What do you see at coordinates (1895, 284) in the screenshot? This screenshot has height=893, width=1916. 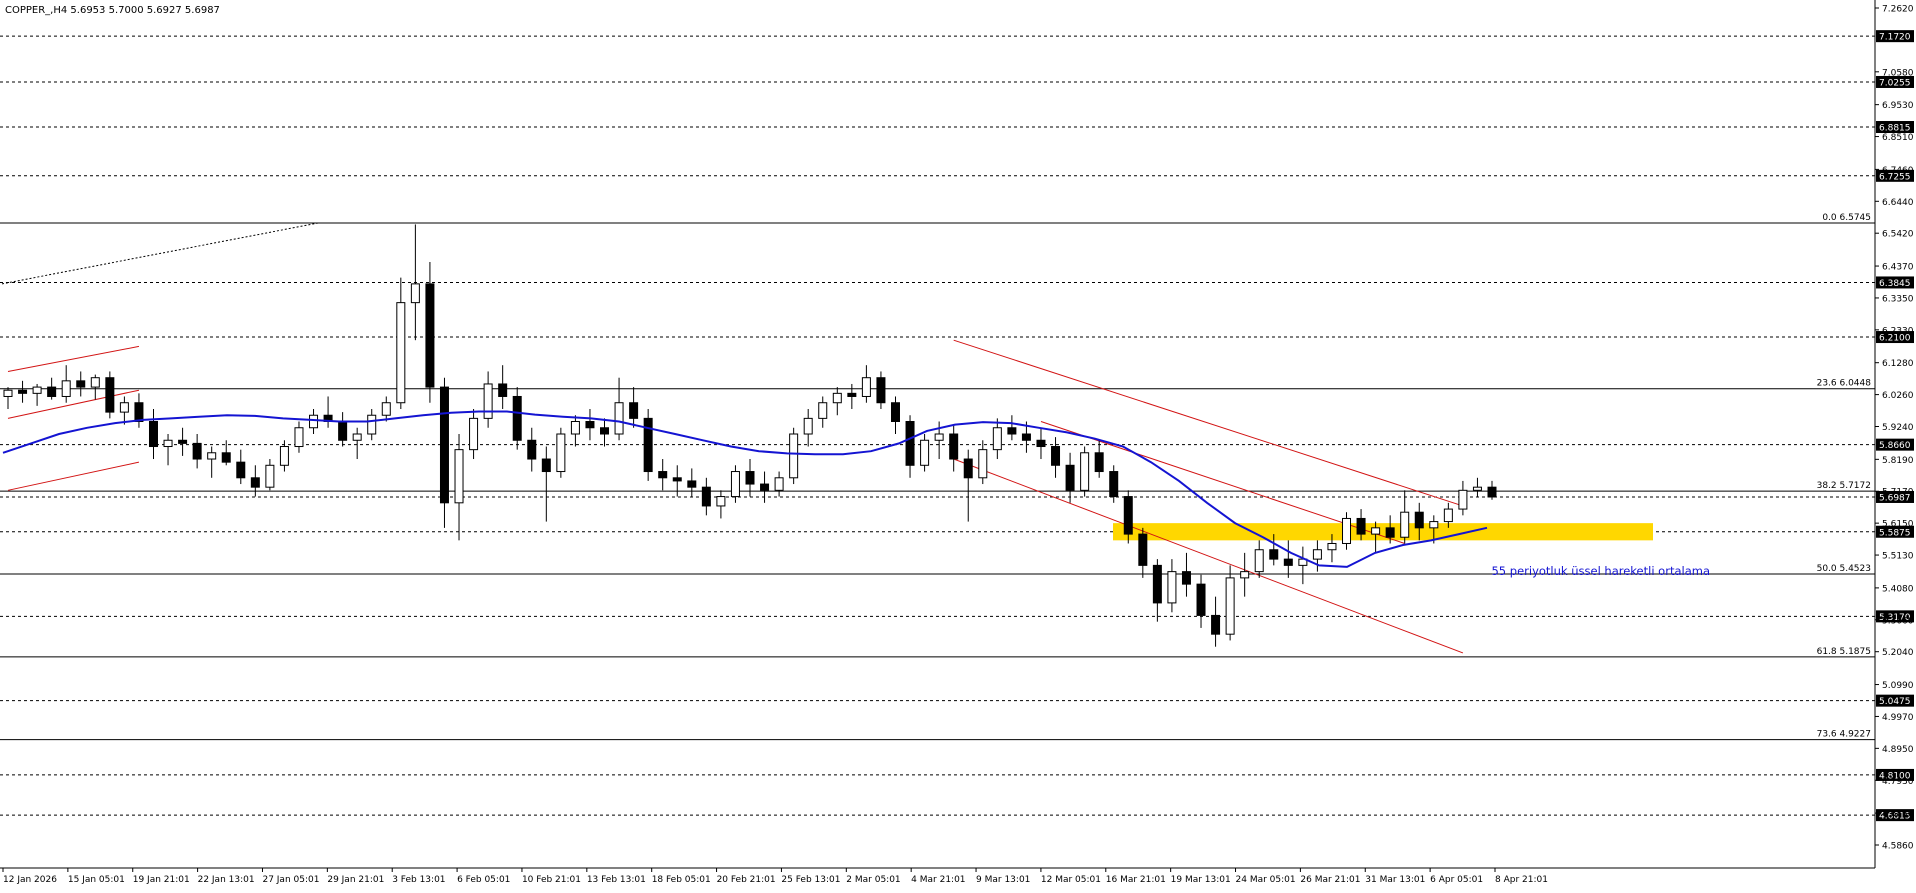 I see `level-price-text: 6.3845` at bounding box center [1895, 284].